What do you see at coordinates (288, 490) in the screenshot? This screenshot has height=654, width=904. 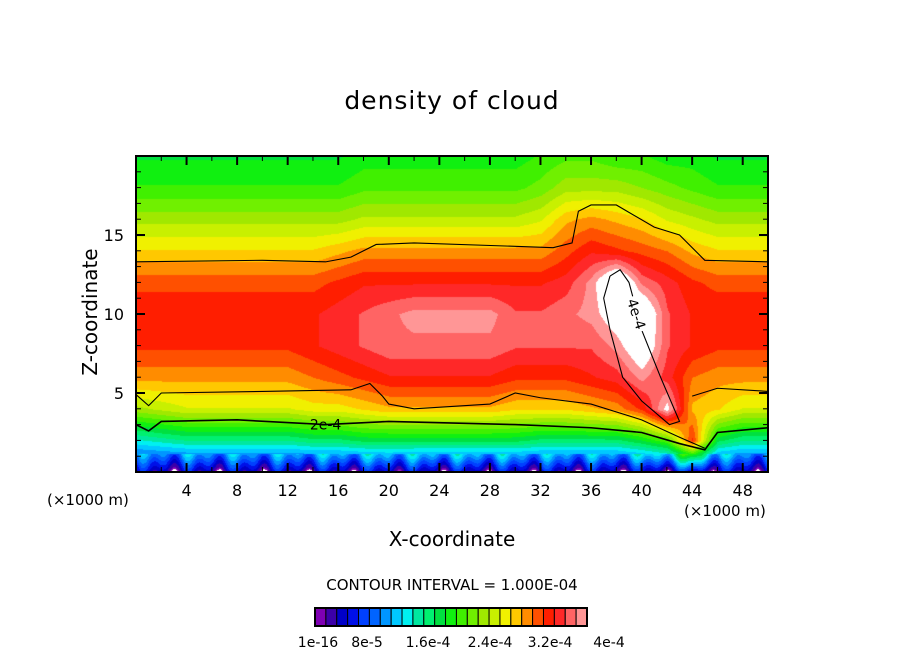 I see `x-tick-label: 12` at bounding box center [288, 490].